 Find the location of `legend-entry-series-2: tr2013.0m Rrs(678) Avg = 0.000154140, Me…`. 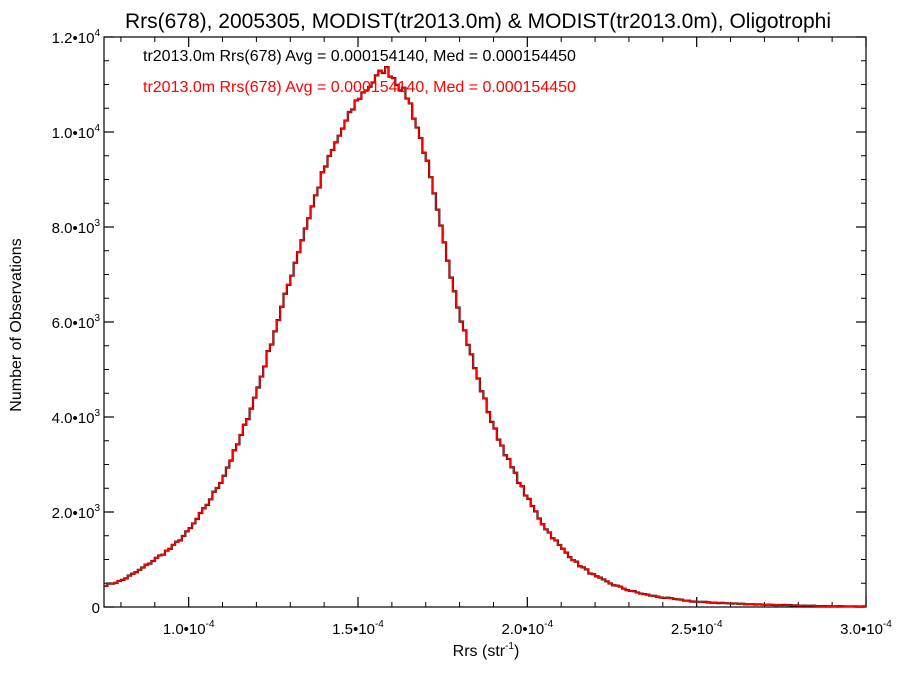

legend-entry-series-2: tr2013.0m Rrs(678) Avg = 0.000154140, Me… is located at coordinates (359, 87).